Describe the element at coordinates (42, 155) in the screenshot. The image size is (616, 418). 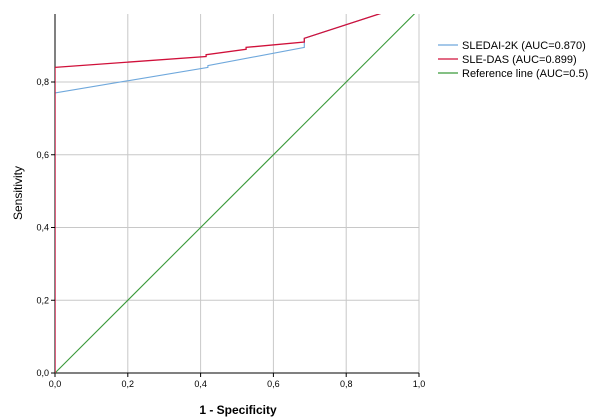
I see `y-tick-label: 0,6` at that location.